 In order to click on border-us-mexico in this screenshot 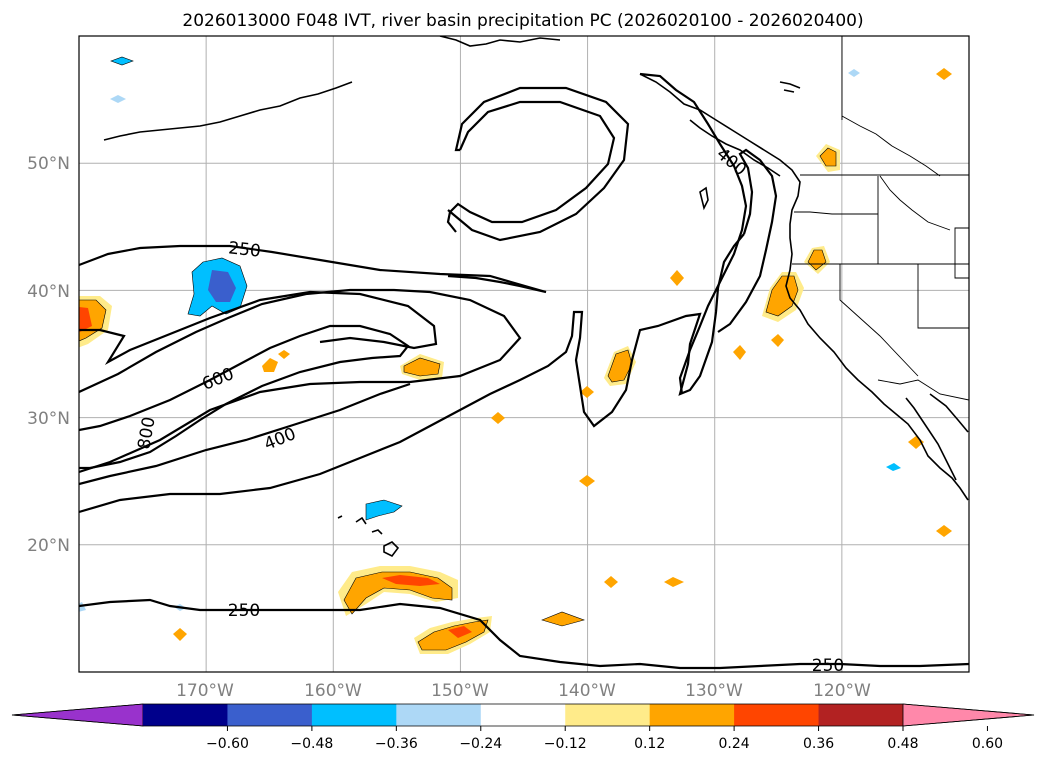, I will do `click(923, 390)`.